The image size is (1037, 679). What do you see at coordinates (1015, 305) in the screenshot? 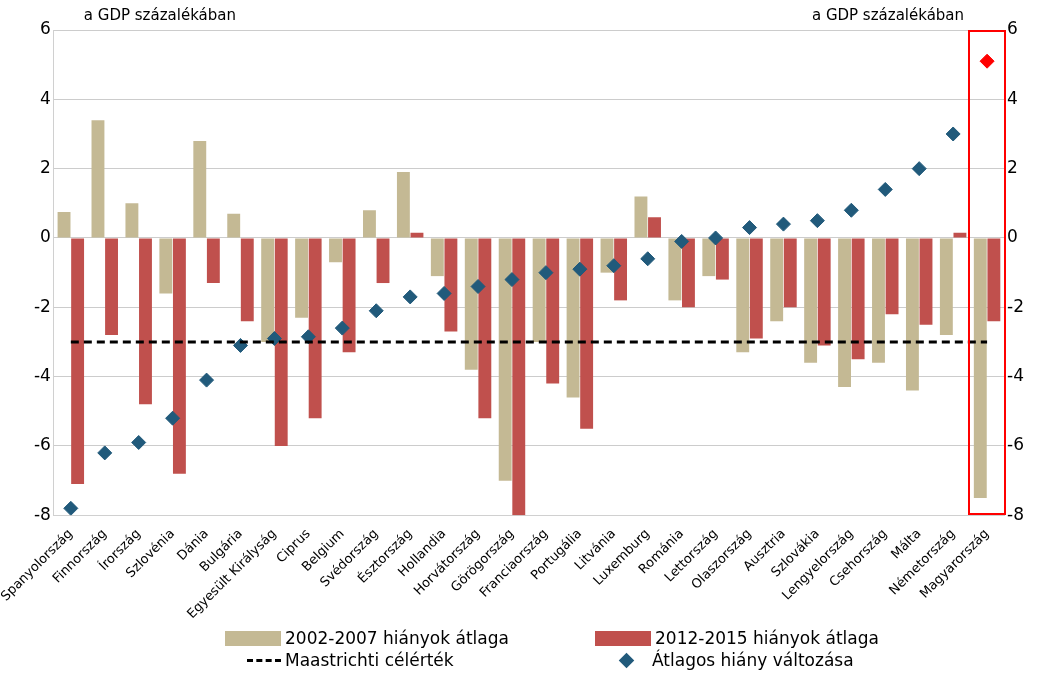
I see `y2-tick-label: -2` at bounding box center [1015, 305].